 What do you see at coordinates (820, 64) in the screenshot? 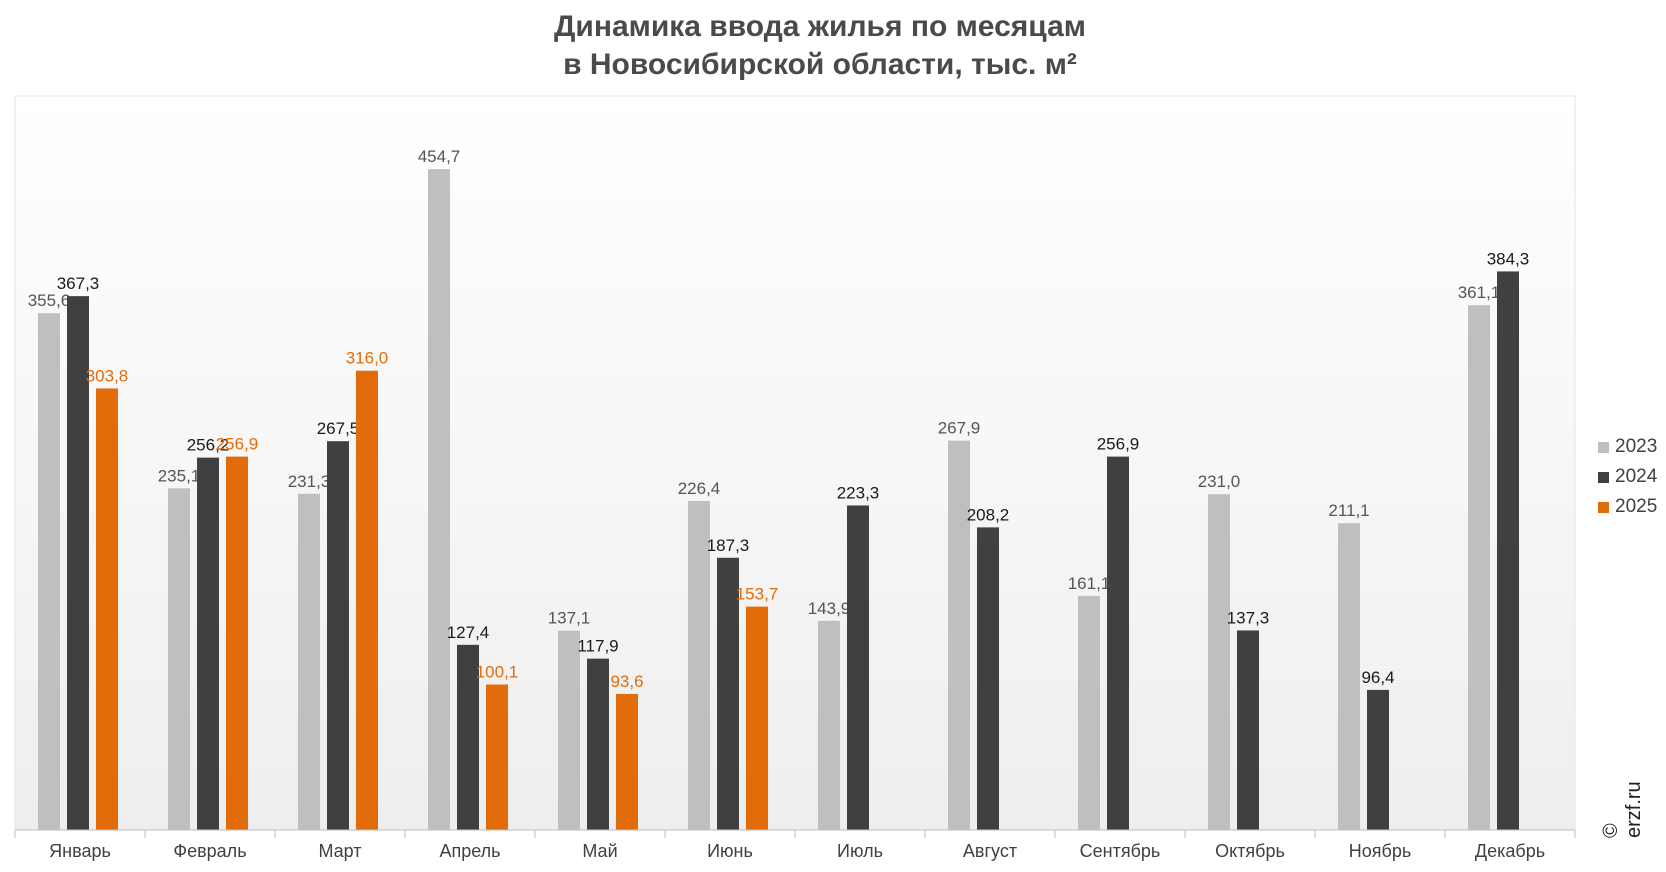
I see `chart-title-line-2: в Новосибирской области, тыс. м²` at bounding box center [820, 64].